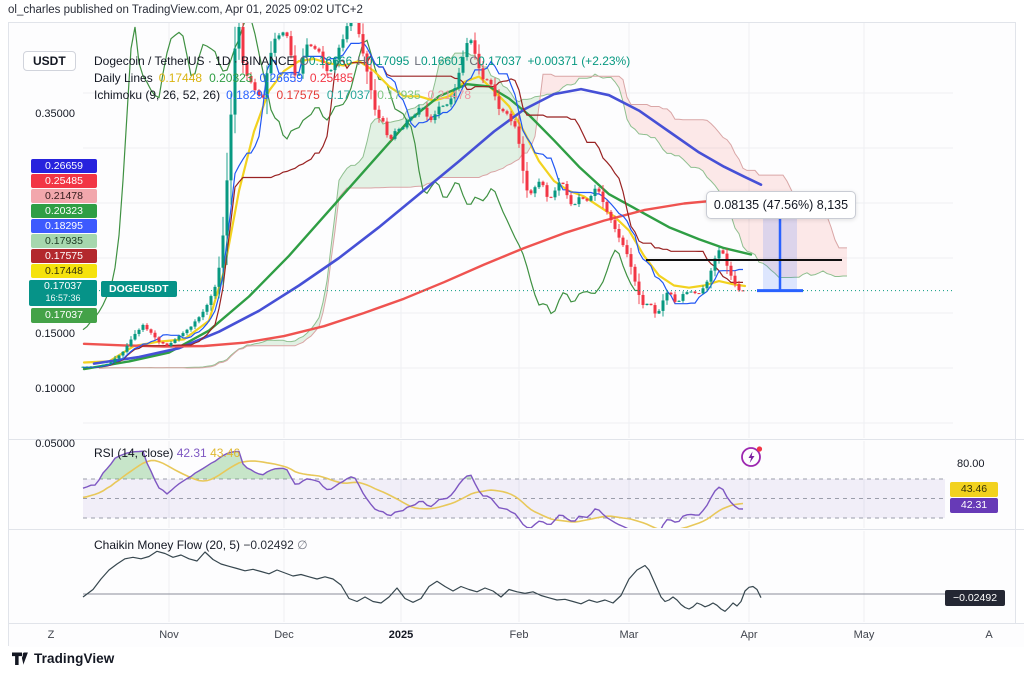  I want to click on price-line-badge: 0.26659, so click(64, 166).